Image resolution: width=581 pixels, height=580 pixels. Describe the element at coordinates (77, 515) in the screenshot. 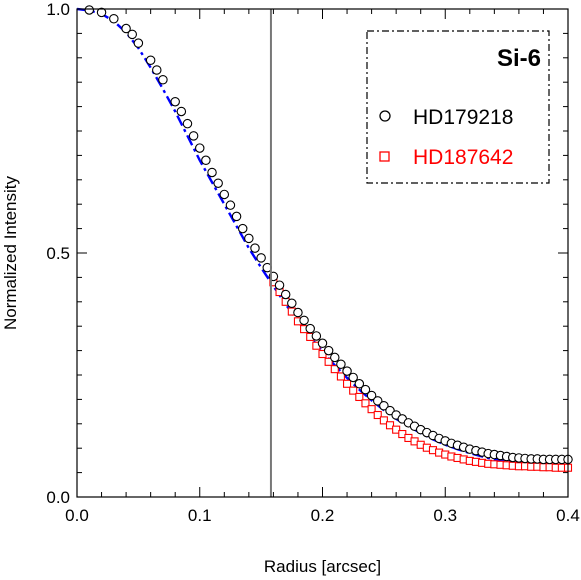

I see `x-tick-label: 0.0` at that location.